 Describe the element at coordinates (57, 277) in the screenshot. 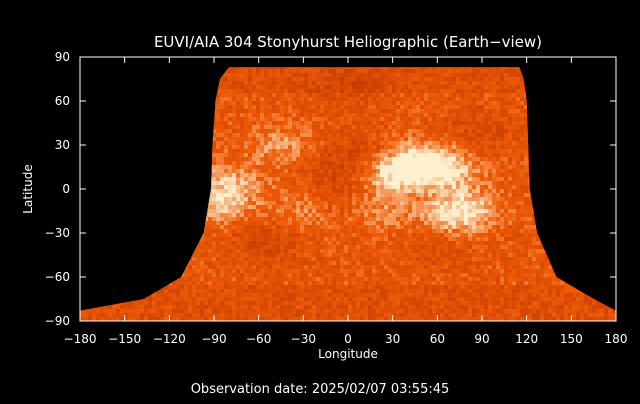

I see `y-tick-label: −60` at that location.